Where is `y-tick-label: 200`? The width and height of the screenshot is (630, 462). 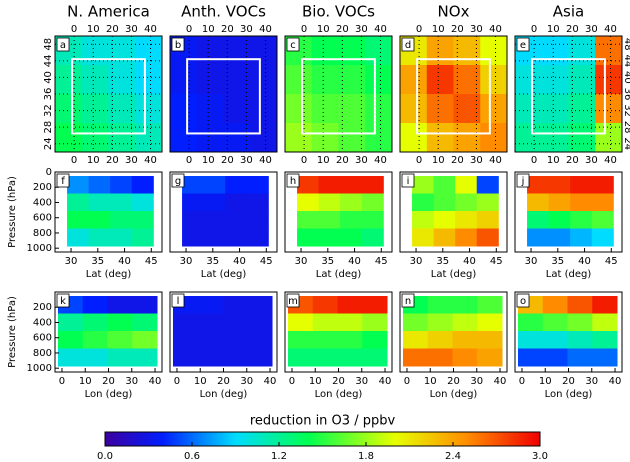
y-tick-label: 200 is located at coordinates (42, 187).